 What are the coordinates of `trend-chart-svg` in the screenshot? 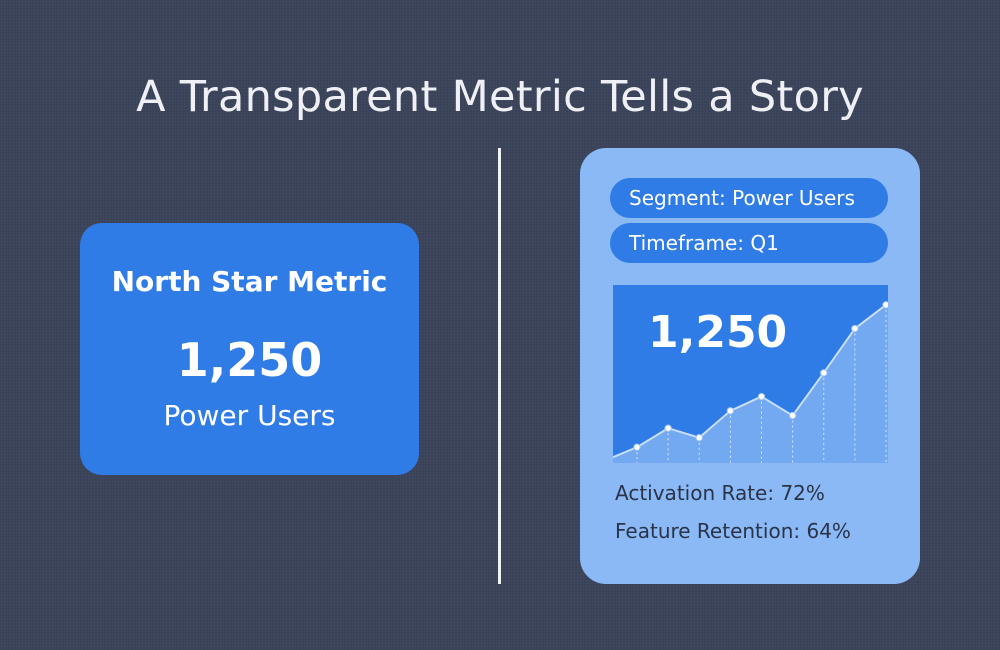 It's located at (750, 382).